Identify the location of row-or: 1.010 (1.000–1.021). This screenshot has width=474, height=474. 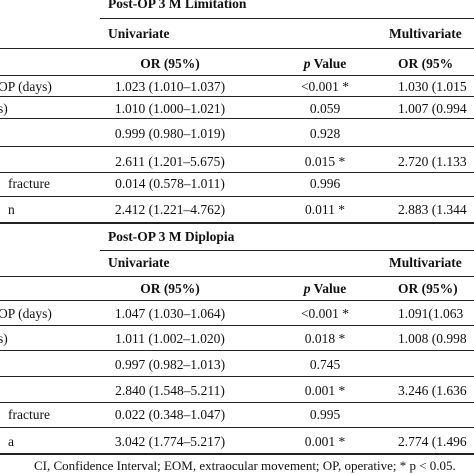
(170, 108).